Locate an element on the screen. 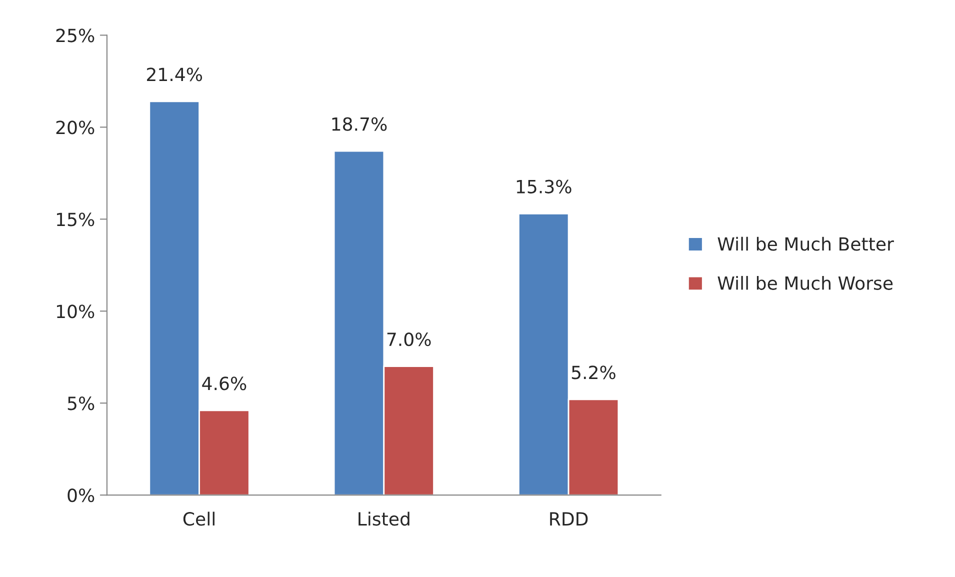 This screenshot has width=955, height=577. data-label: 15.3% is located at coordinates (544, 187).